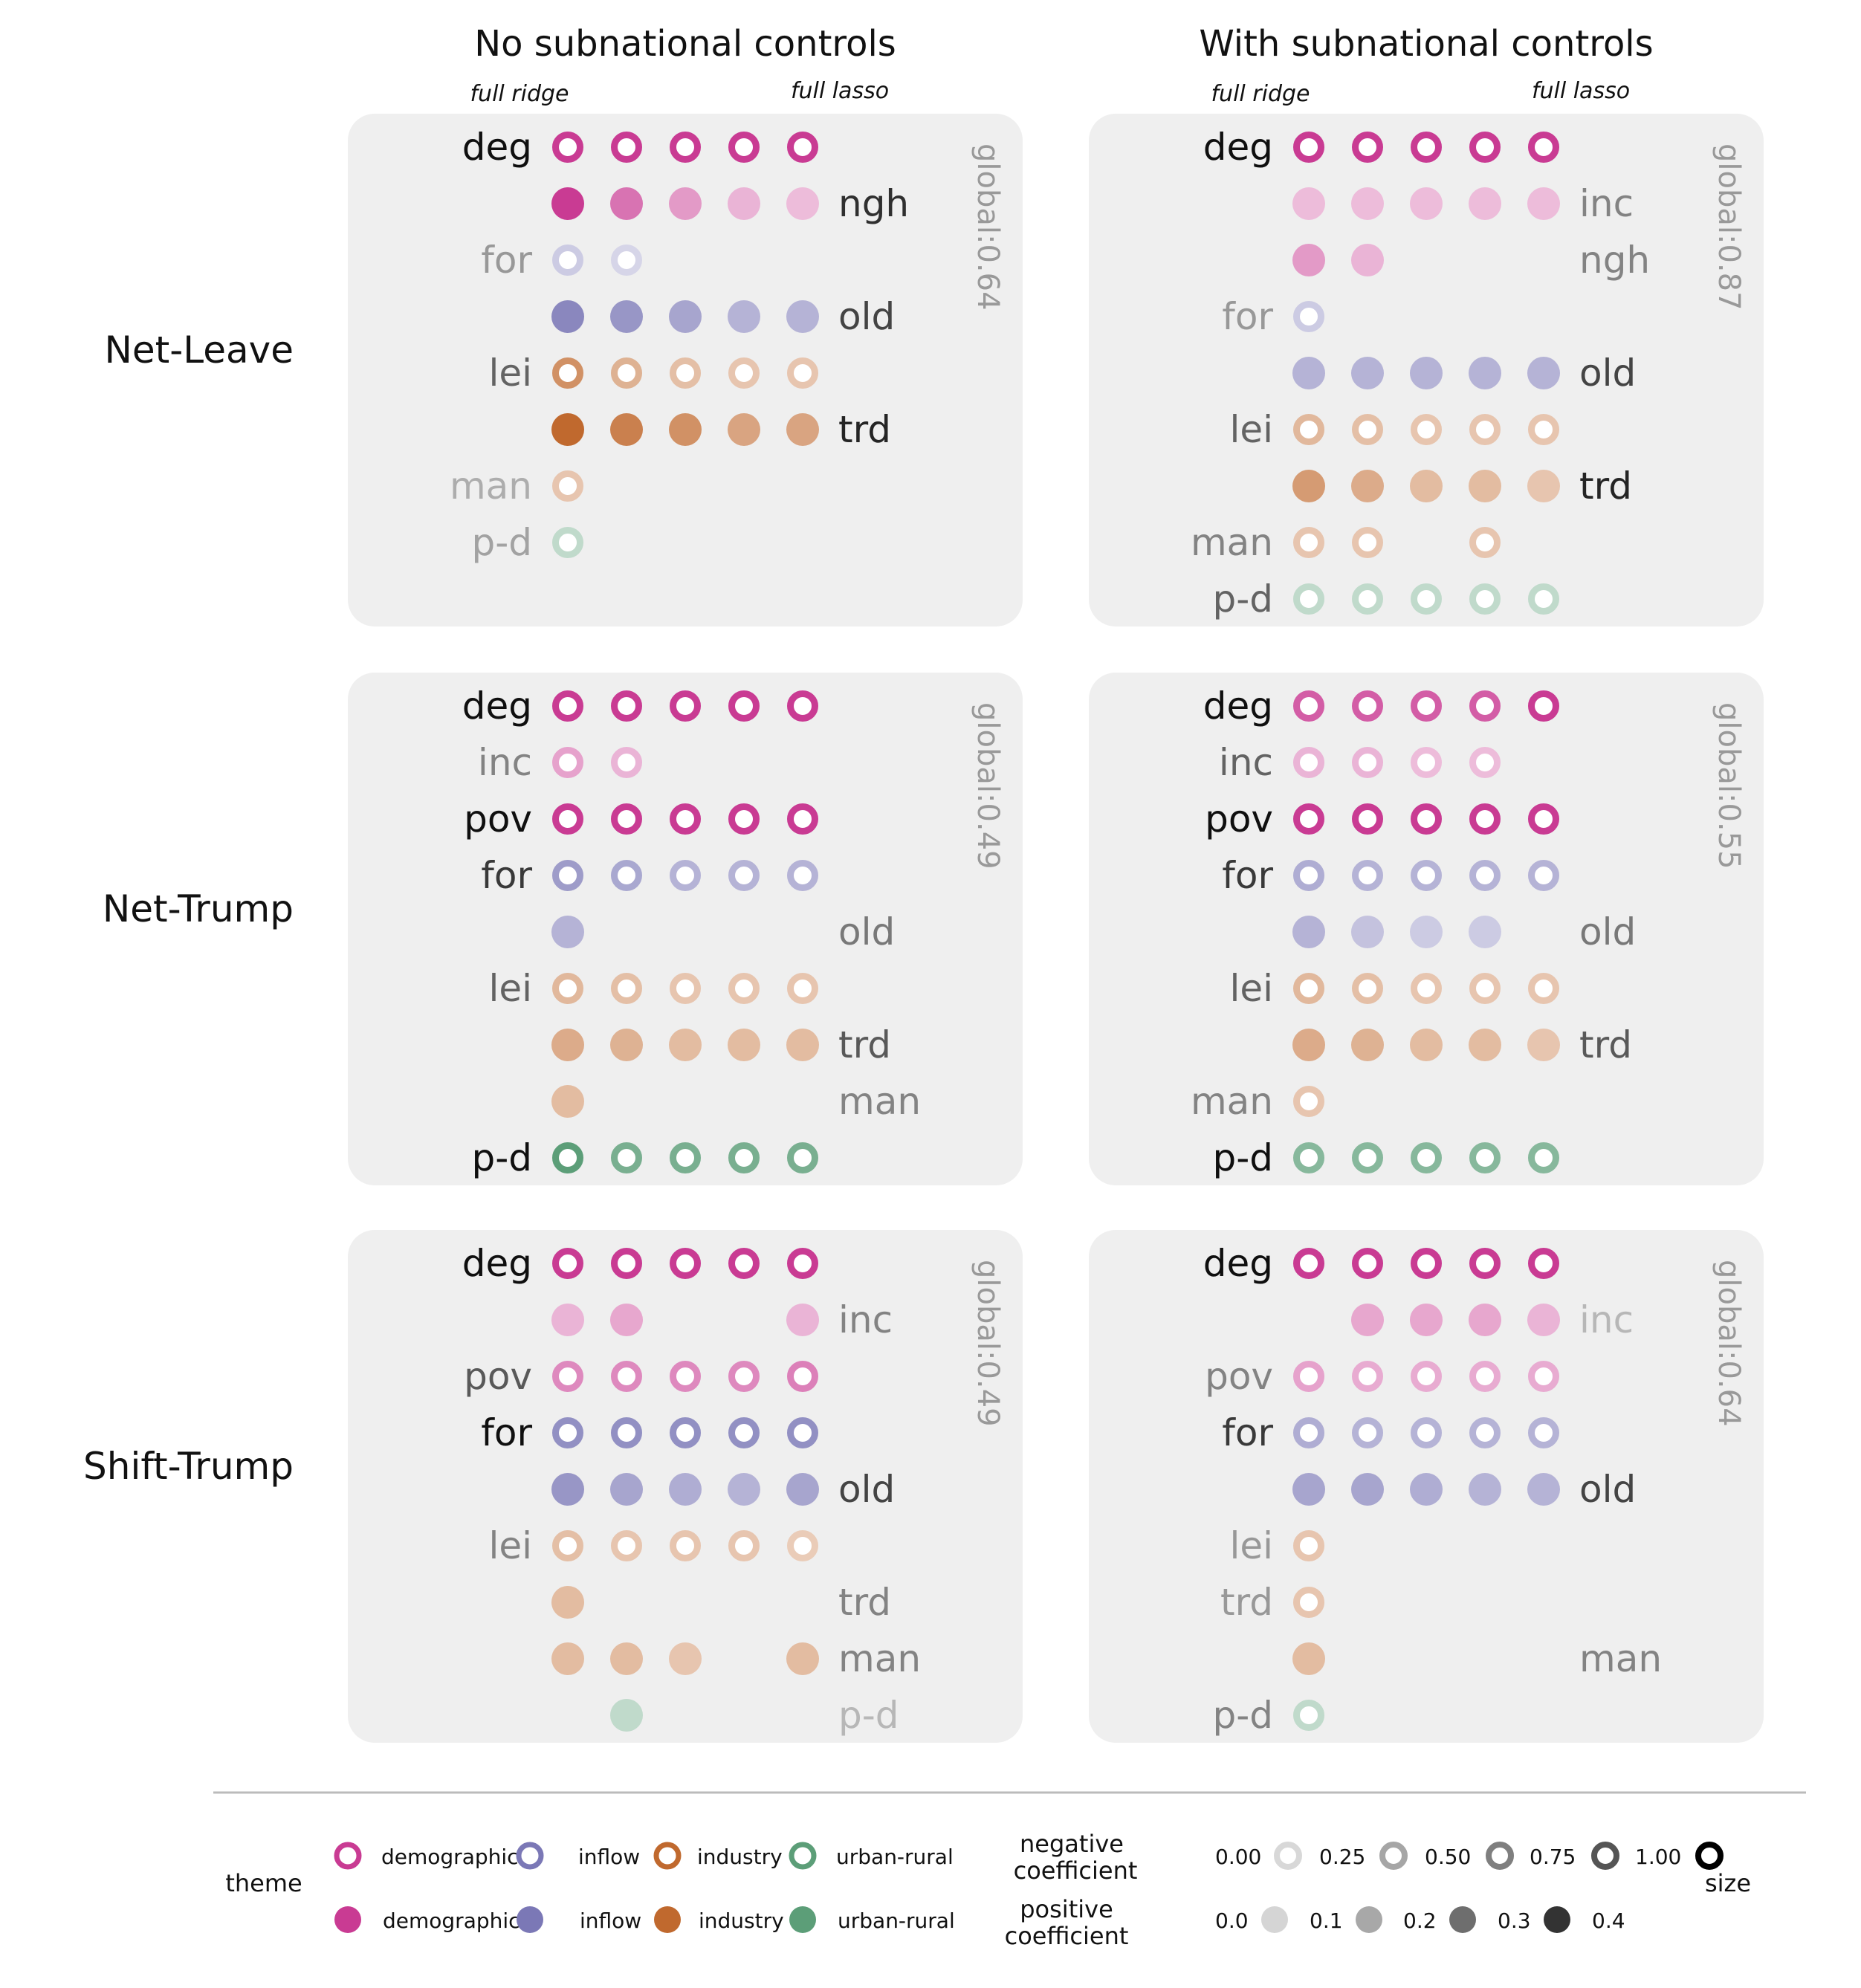 This screenshot has height=1988, width=1861. I want to click on variable-label: ngh, so click(873, 203).